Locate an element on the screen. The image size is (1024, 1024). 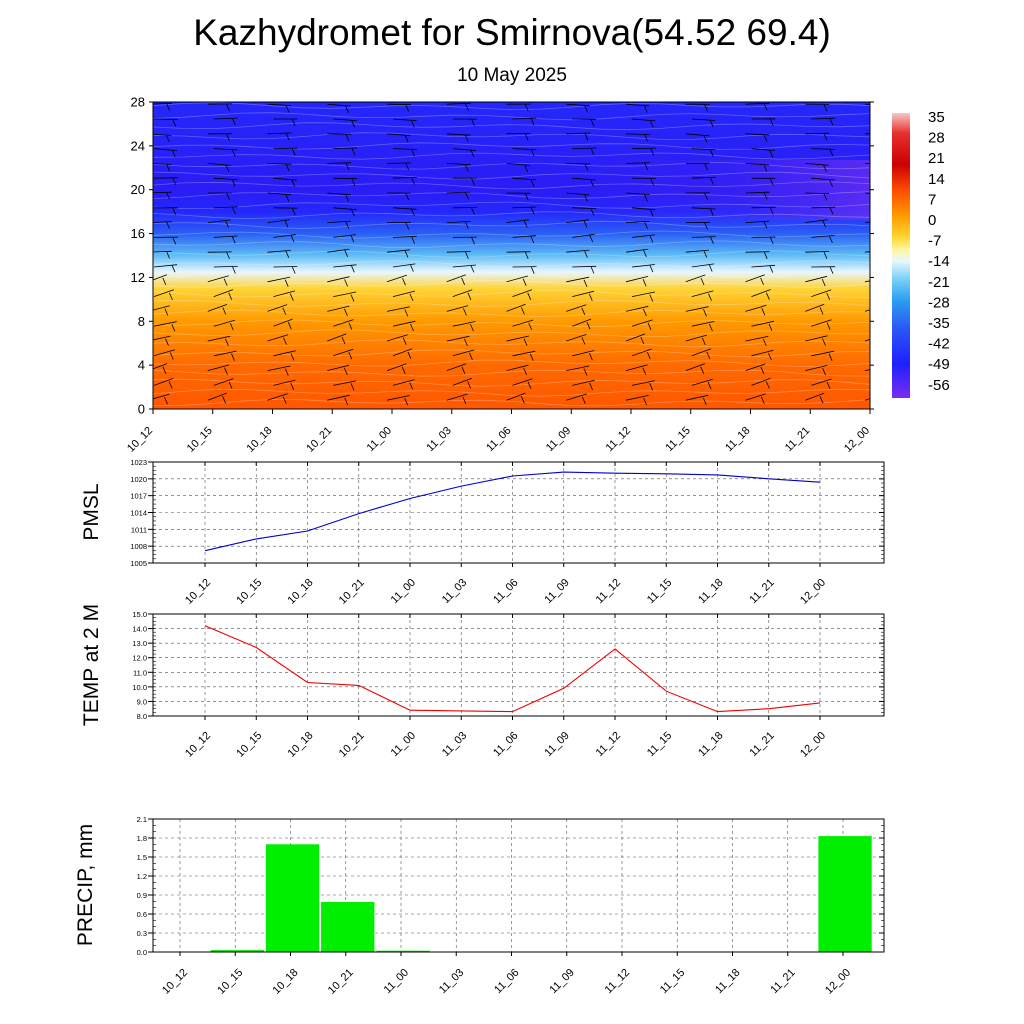
y-tick-label: 15.0 is located at coordinates (139, 614).